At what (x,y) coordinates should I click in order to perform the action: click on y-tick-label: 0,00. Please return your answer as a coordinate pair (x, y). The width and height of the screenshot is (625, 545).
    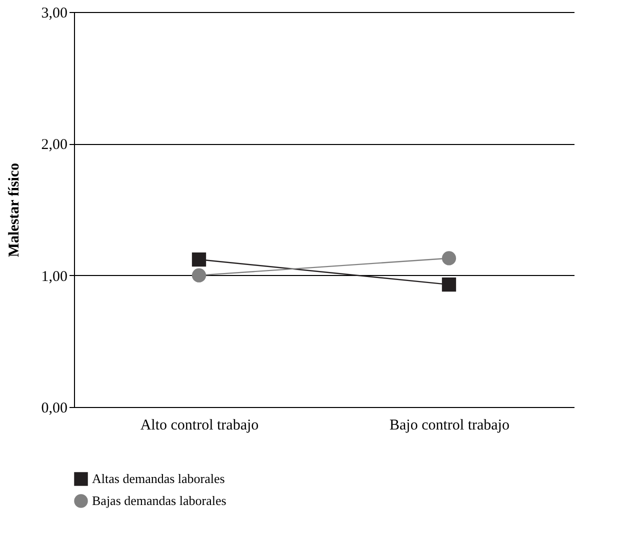
    Looking at the image, I should click on (54, 408).